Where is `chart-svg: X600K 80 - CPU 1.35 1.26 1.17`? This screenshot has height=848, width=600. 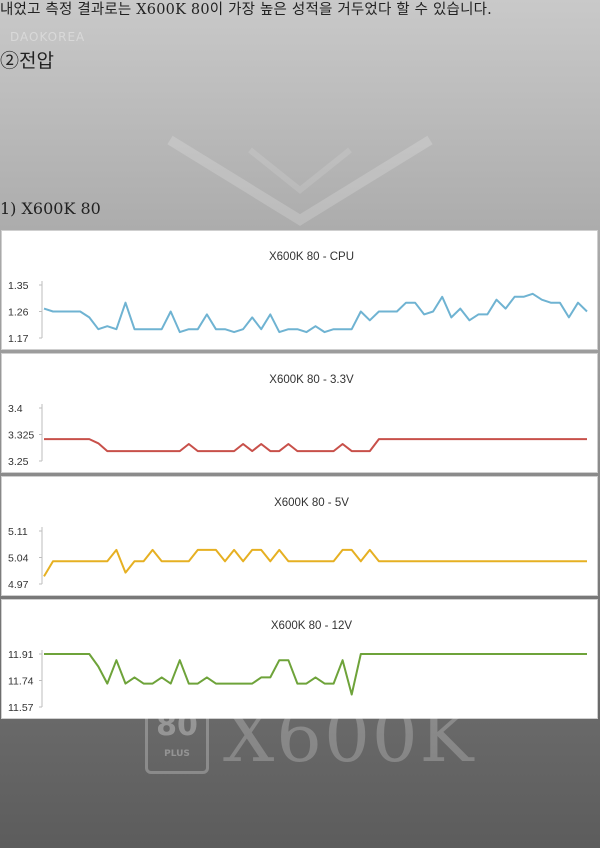 chart-svg: X600K 80 - CPU 1.35 1.26 1.17 is located at coordinates (298, 298).